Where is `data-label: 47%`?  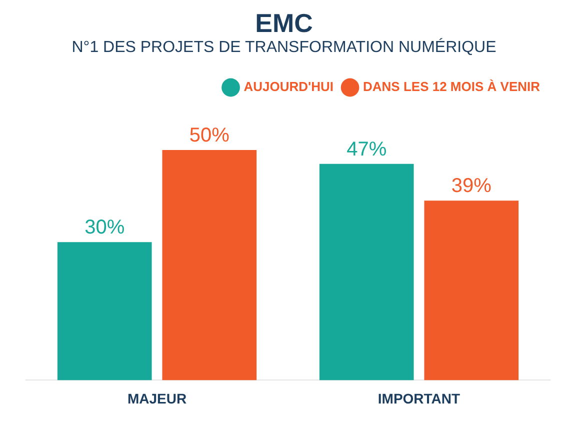
data-label: 47% is located at coordinates (366, 149).